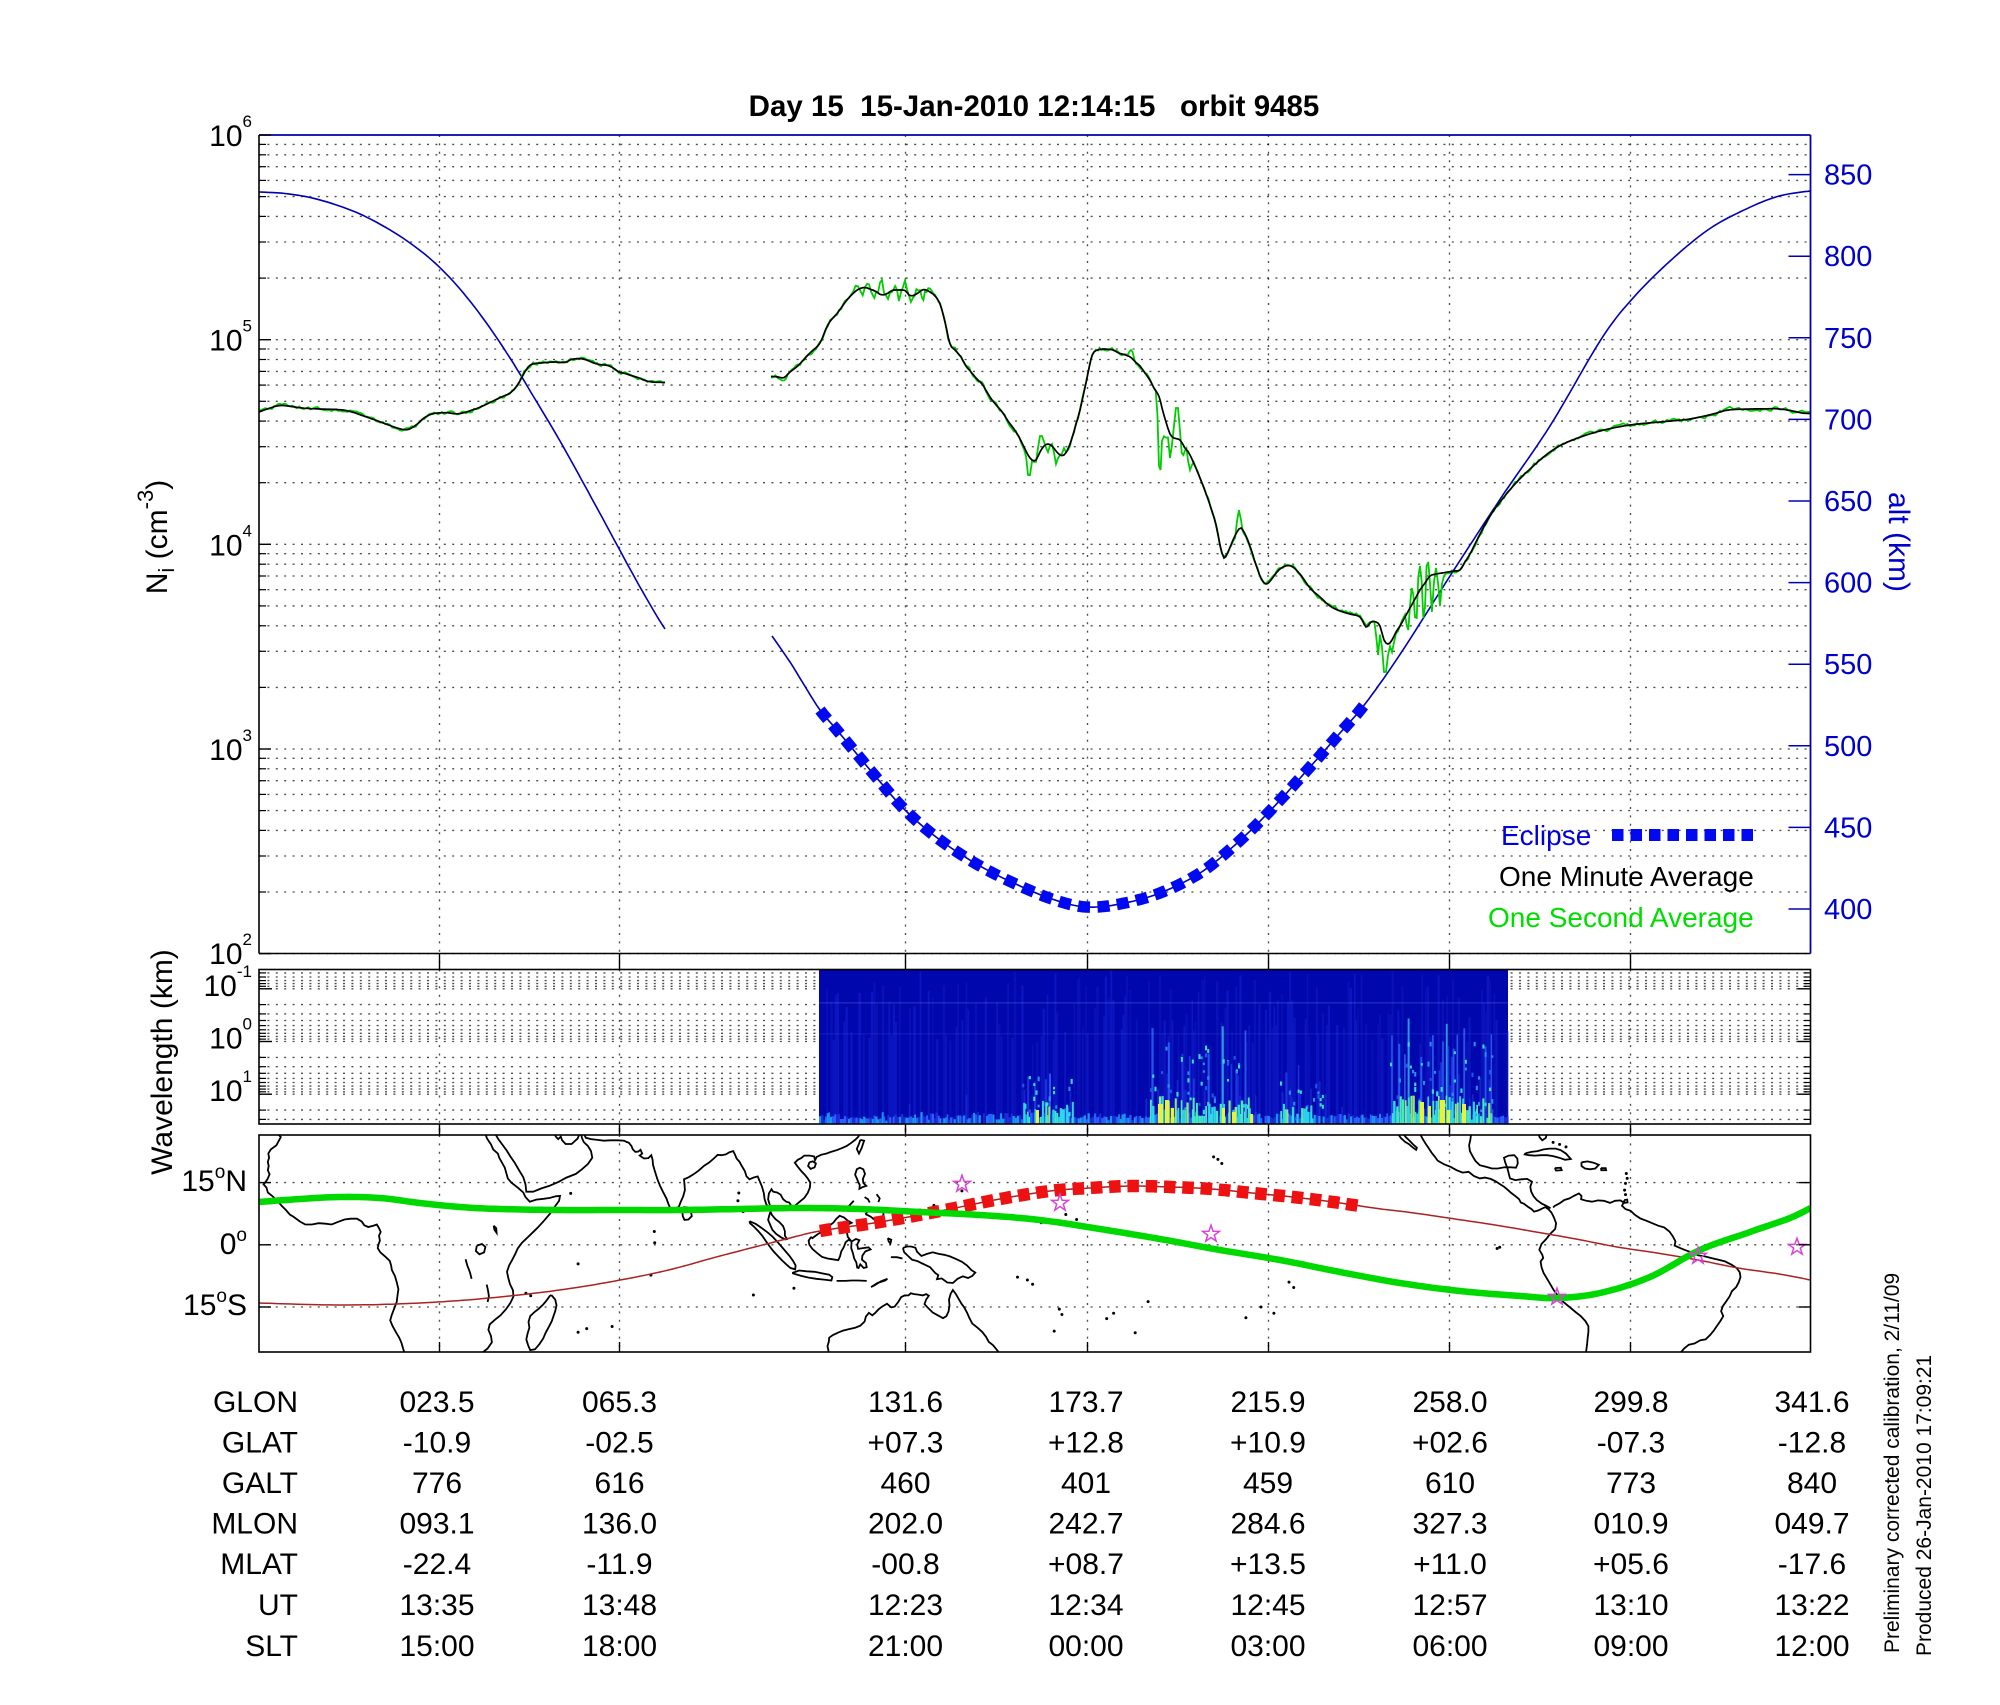 This screenshot has width=2000, height=1705. What do you see at coordinates (1848, 828) in the screenshot?
I see `svg-text: 450` at bounding box center [1848, 828].